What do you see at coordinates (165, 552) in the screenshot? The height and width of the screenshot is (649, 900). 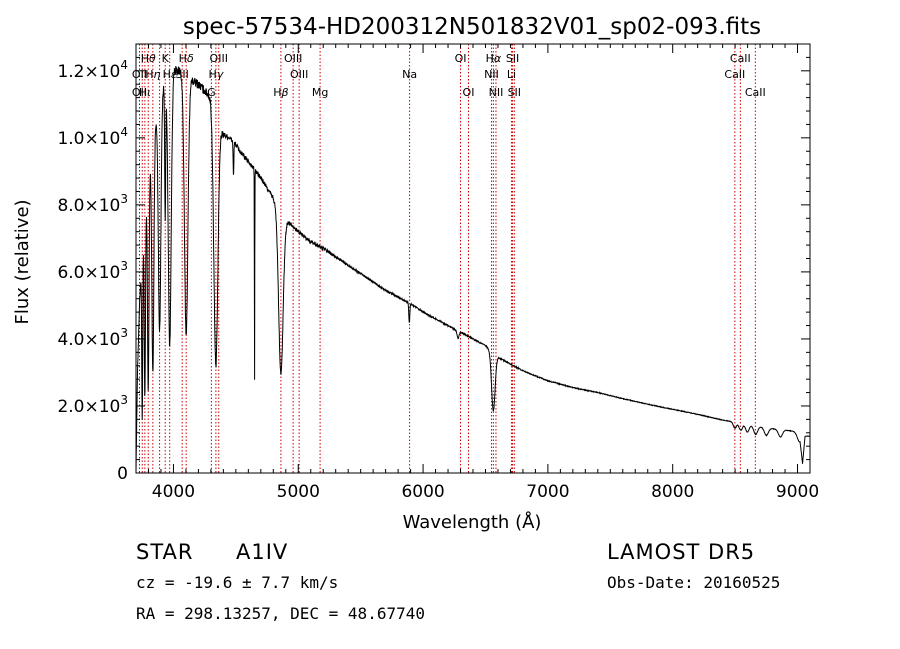 I see `object-class: STAR` at bounding box center [165, 552].